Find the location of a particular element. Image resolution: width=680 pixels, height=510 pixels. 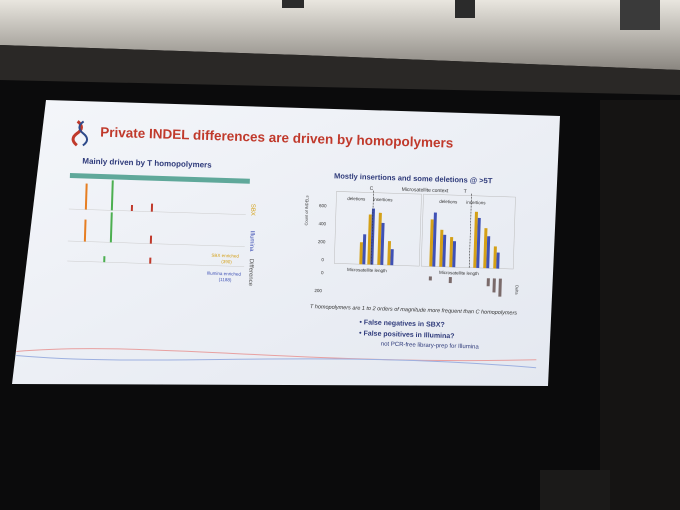

ceiling-edge is located at coordinates (340, 70).